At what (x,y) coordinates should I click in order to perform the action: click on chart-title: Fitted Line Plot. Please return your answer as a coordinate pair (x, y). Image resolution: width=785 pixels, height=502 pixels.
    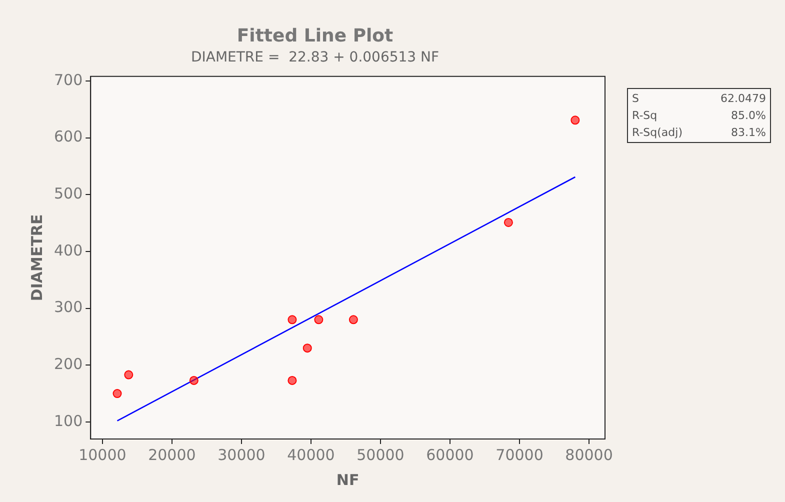
    Looking at the image, I should click on (315, 35).